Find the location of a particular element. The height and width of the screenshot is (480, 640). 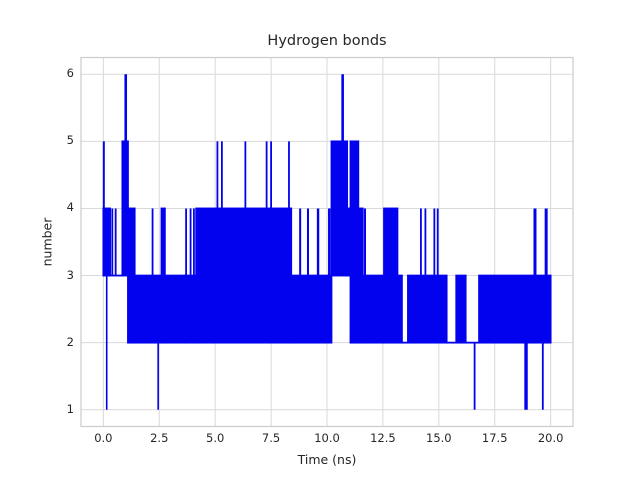

x-tick-label: 20.0 is located at coordinates (550, 438).